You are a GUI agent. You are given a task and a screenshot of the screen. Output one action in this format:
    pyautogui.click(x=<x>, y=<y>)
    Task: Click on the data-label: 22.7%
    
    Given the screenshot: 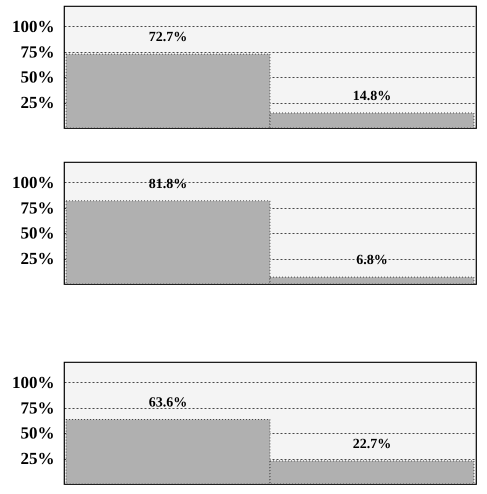 What is the action you would take?
    pyautogui.click(x=372, y=444)
    